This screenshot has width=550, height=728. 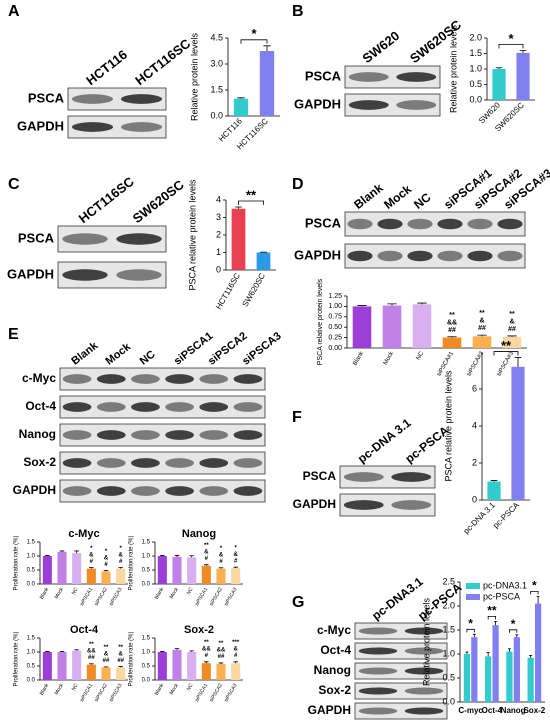 I want to click on x-tick-label: NC, so click(x=75, y=687).